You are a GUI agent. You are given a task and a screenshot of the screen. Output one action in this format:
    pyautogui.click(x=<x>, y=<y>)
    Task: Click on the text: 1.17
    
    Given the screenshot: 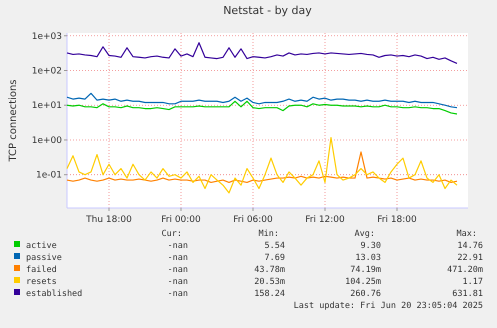 What is the action you would take?
    pyautogui.click(x=472, y=282)
    